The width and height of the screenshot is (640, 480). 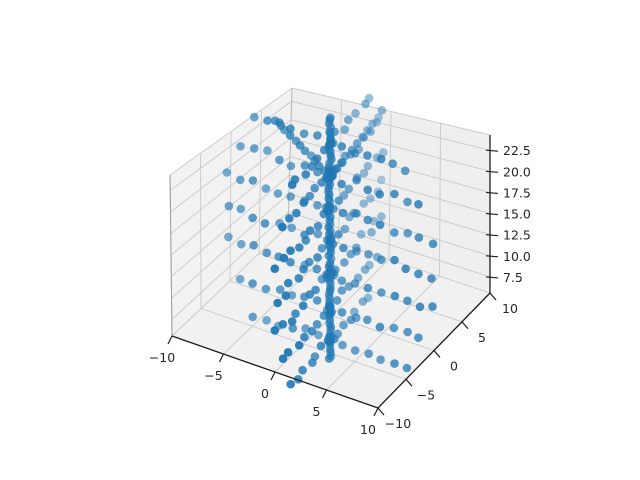 What do you see at coordinates (517, 192) in the screenshot?
I see `z-tick-label: 17.5` at bounding box center [517, 192].